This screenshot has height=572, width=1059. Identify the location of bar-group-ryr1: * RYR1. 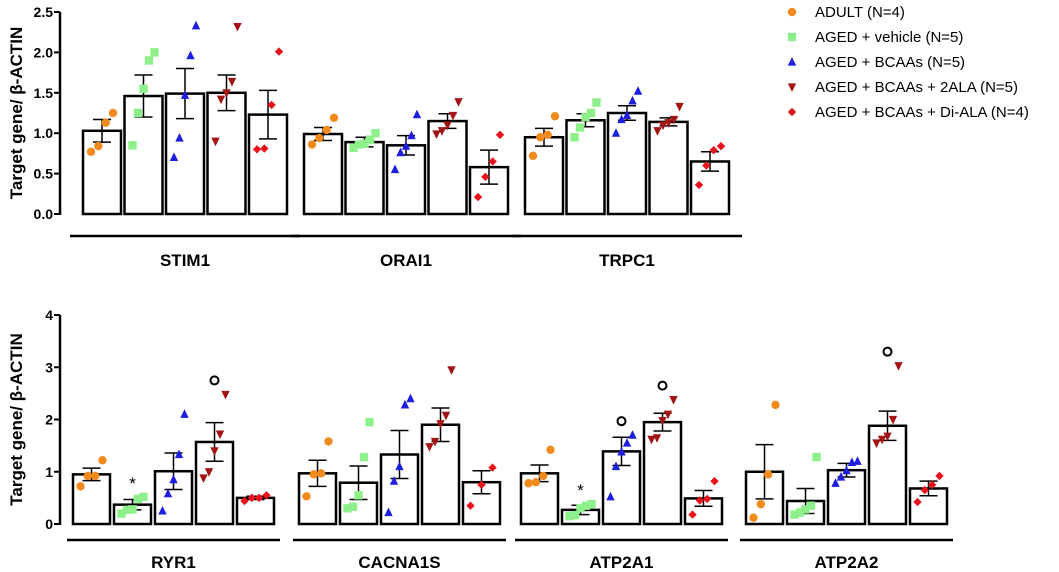
(173, 473).